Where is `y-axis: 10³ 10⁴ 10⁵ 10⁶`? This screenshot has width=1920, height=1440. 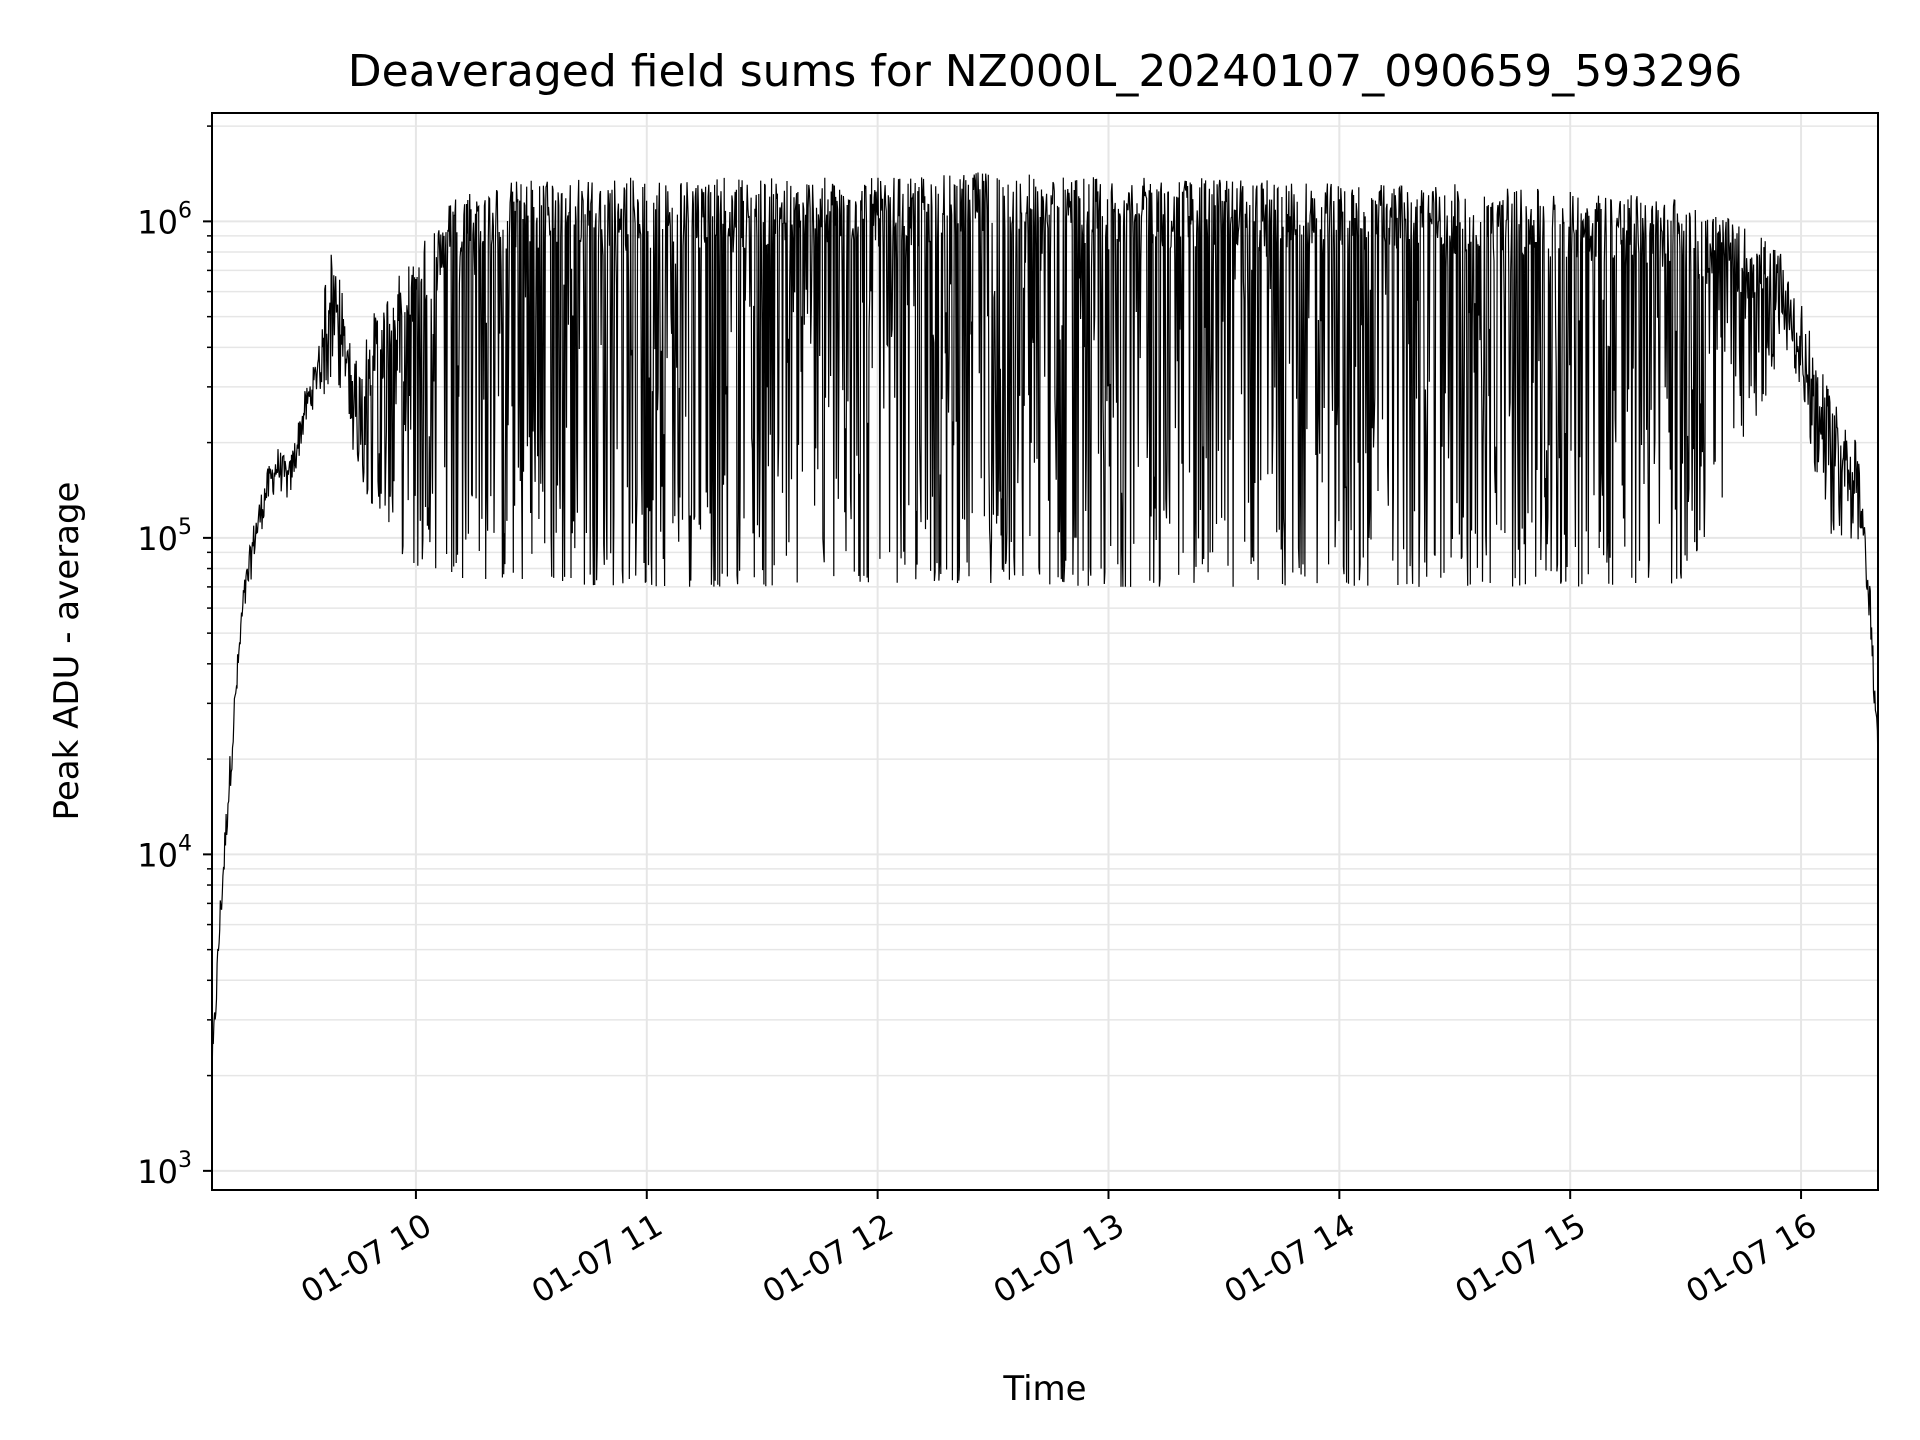 y-axis: 10³ 10⁴ 10⁵ 10⁶ is located at coordinates (174, 658).